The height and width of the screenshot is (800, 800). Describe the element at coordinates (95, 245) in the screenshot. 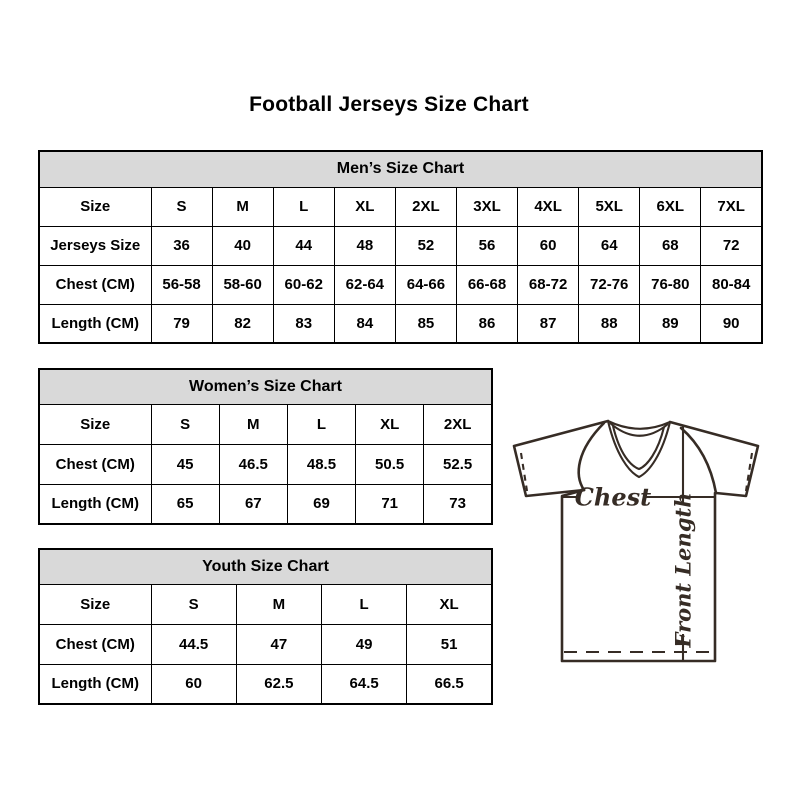

I see `row-header-cell: Jerseys Size` at that location.